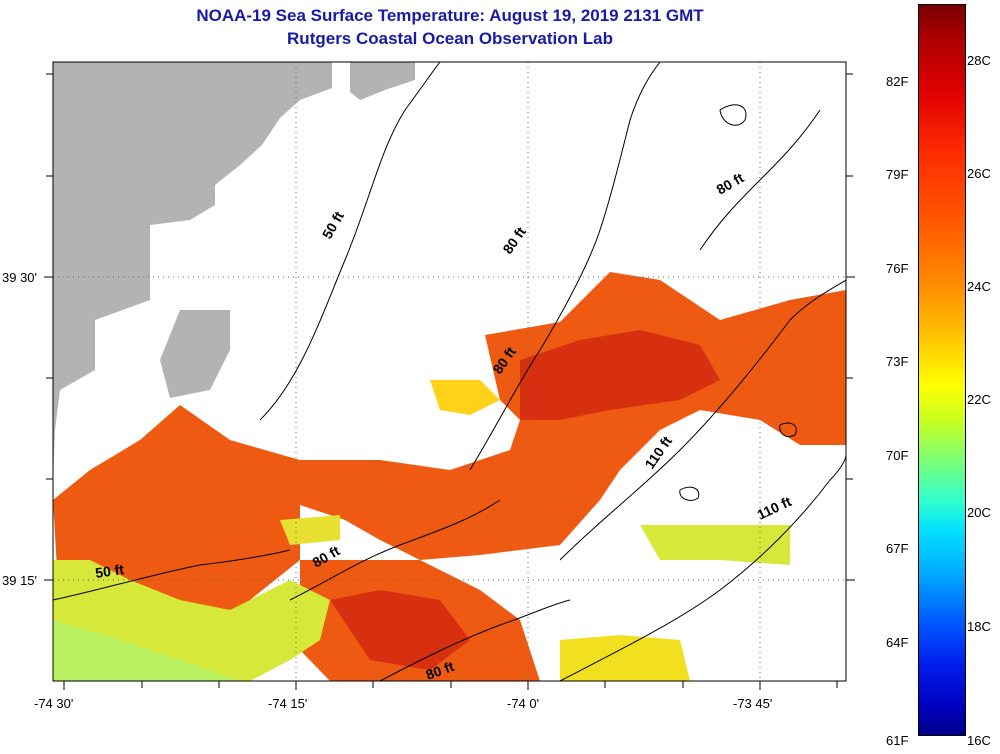 Image resolution: width=1000 pixels, height=754 pixels. What do you see at coordinates (897, 740) in the screenshot?
I see `colorbar-f-label: 61F` at bounding box center [897, 740].